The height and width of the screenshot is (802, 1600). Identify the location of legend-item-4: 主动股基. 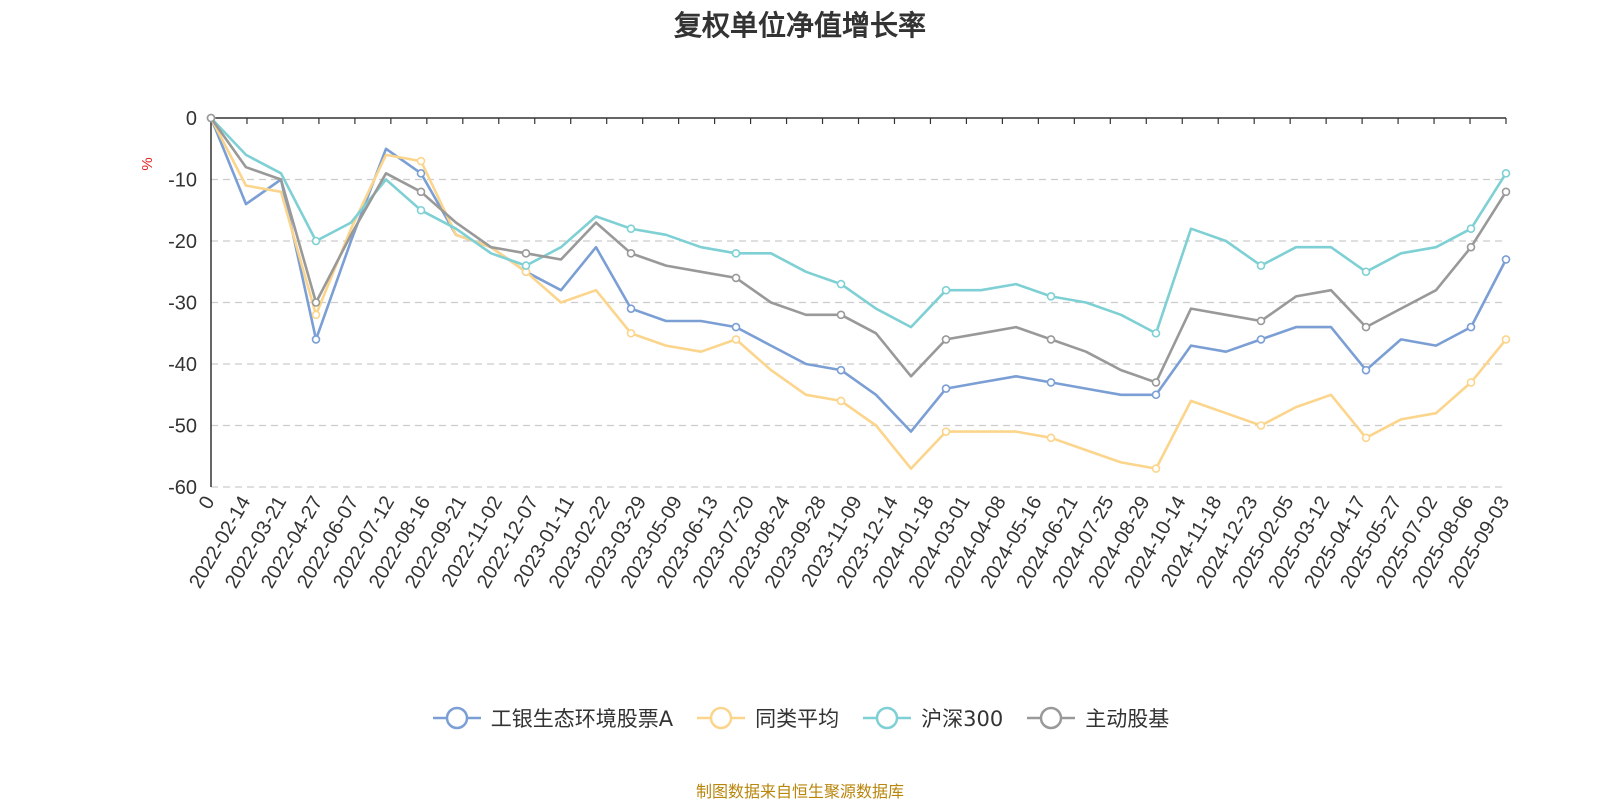
(1097, 718).